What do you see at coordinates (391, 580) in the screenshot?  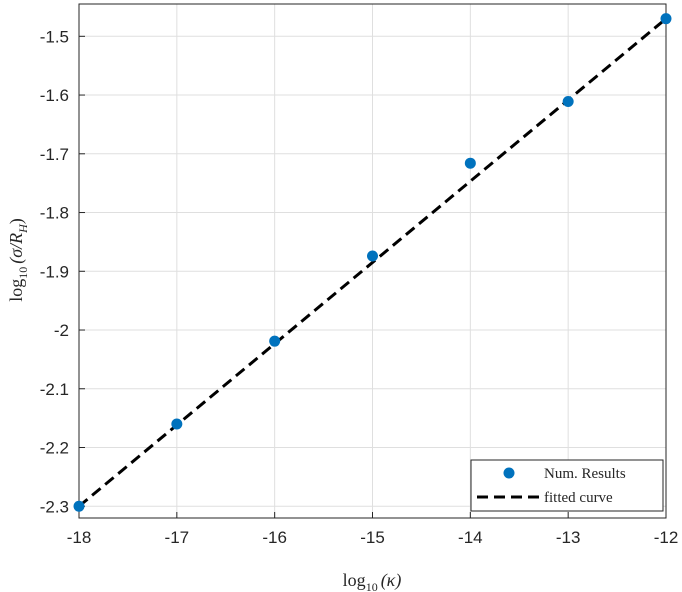 I see `x-axis-label-arg: (κ)` at bounding box center [391, 580].